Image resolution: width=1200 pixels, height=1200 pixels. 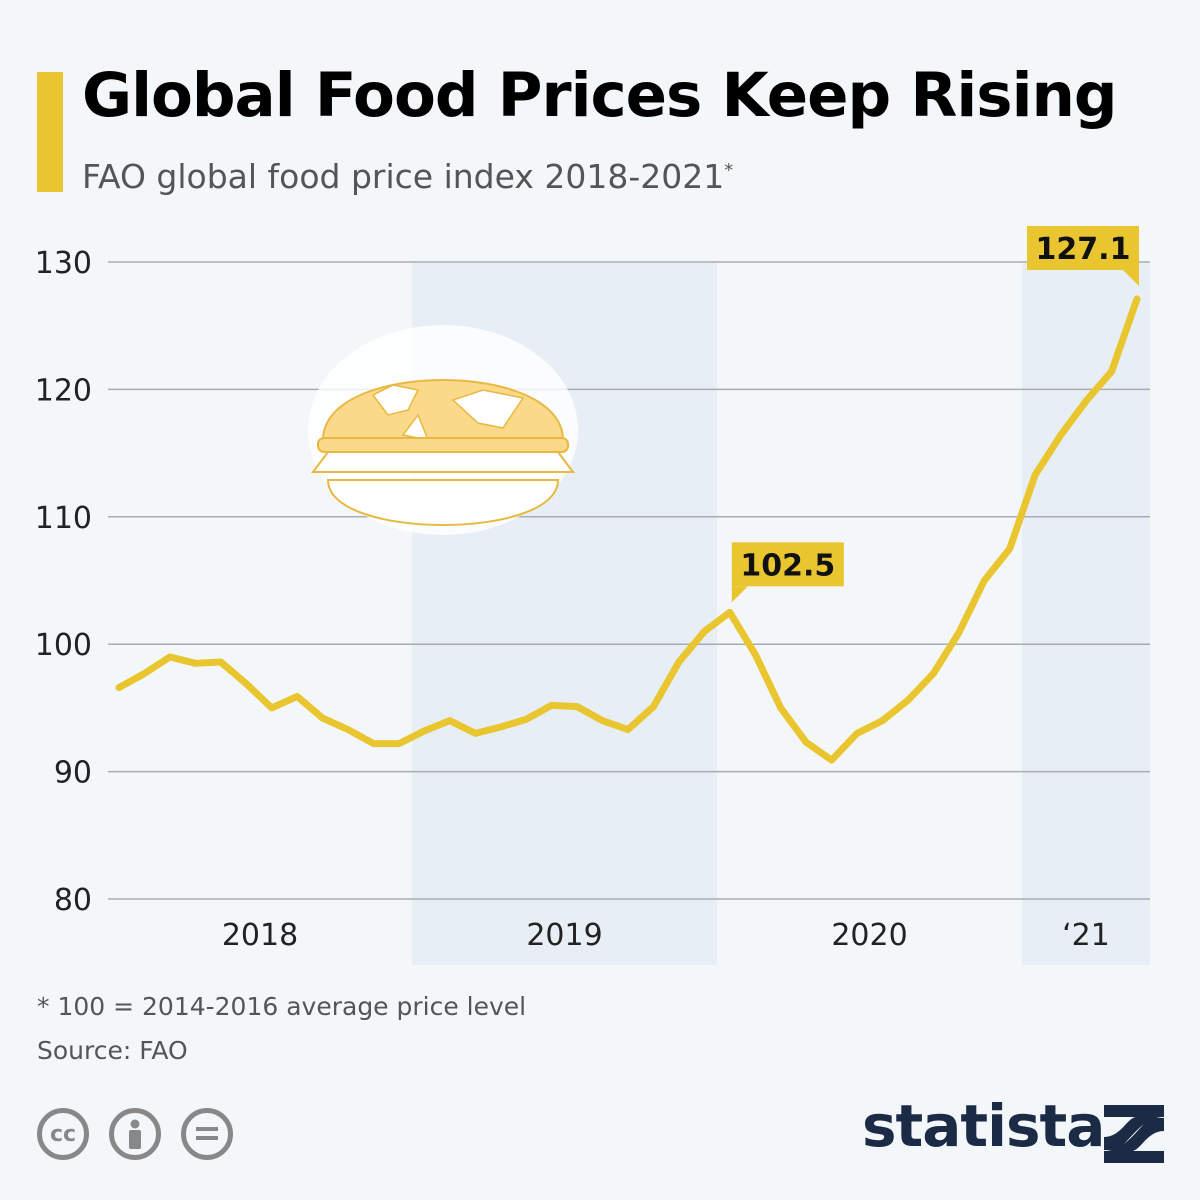 What do you see at coordinates (729, 170) in the screenshot?
I see `subtitle-footnote-mark: *` at bounding box center [729, 170].